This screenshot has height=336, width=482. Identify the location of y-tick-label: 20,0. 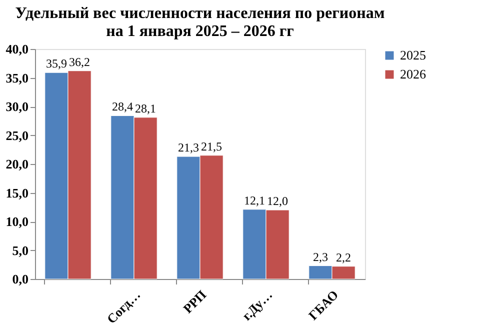
(17, 164).